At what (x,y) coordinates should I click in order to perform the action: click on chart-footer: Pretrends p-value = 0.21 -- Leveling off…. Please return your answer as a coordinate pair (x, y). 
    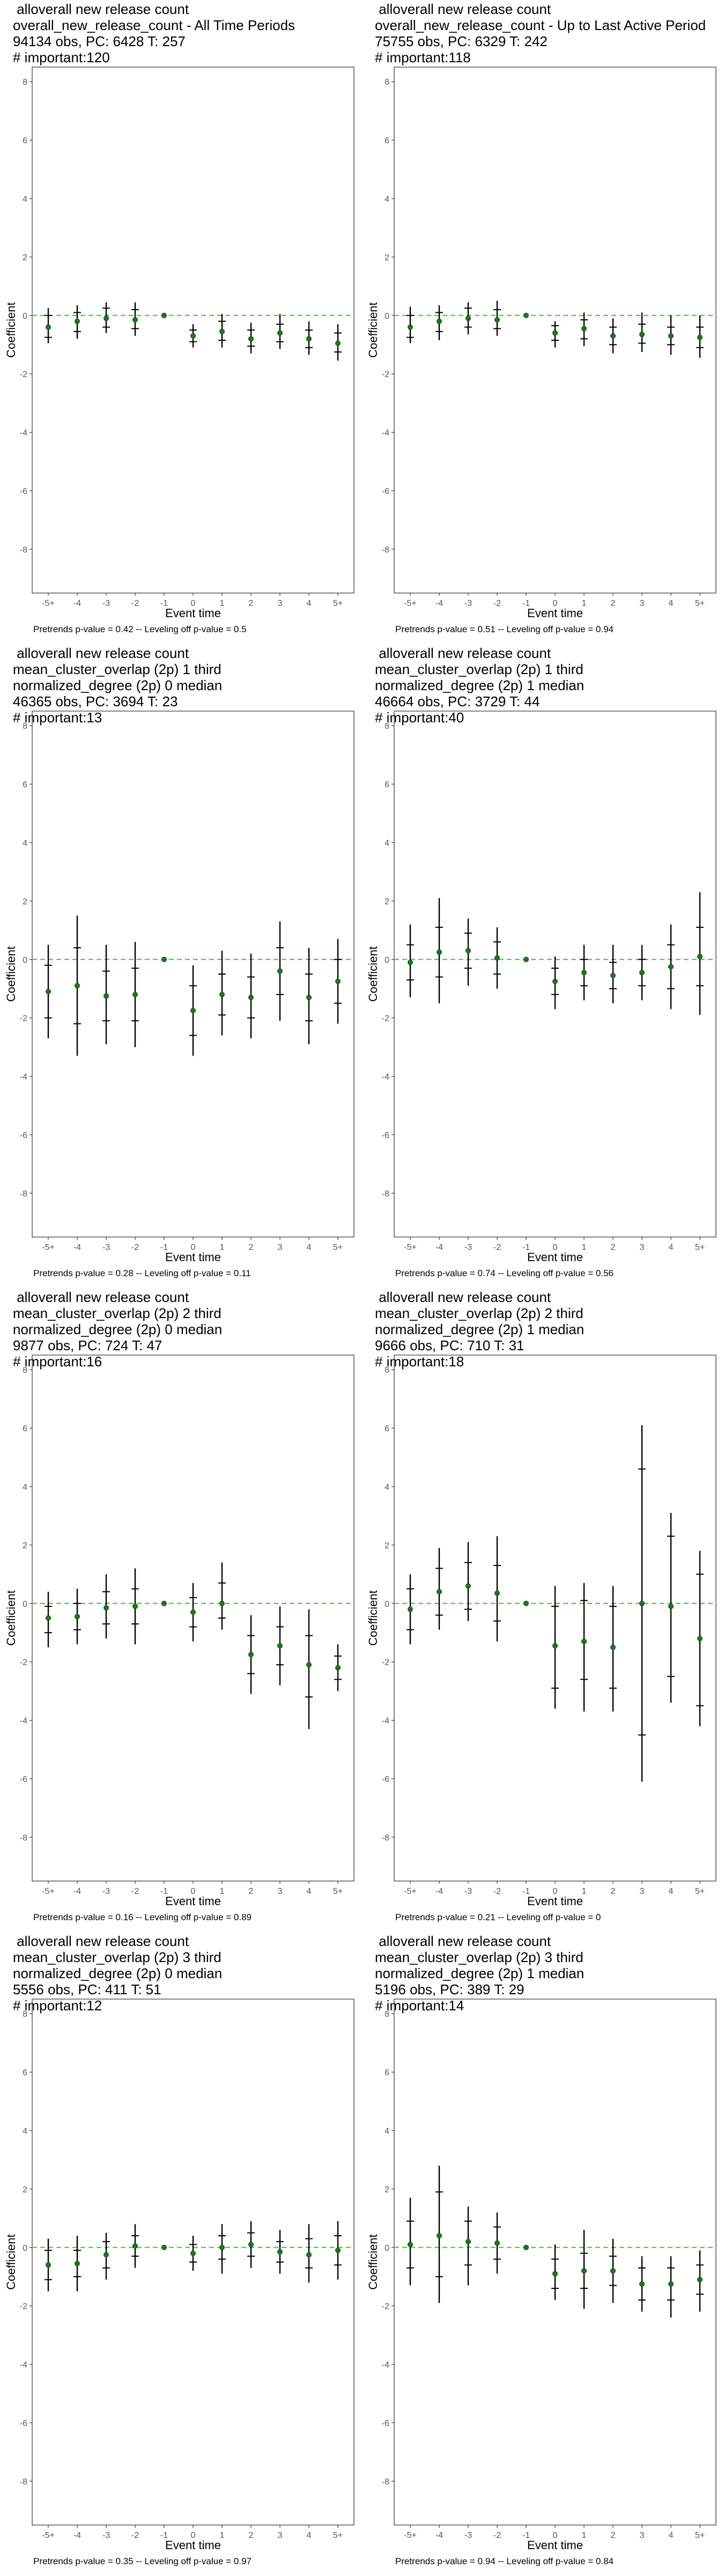
    Looking at the image, I should click on (498, 1917).